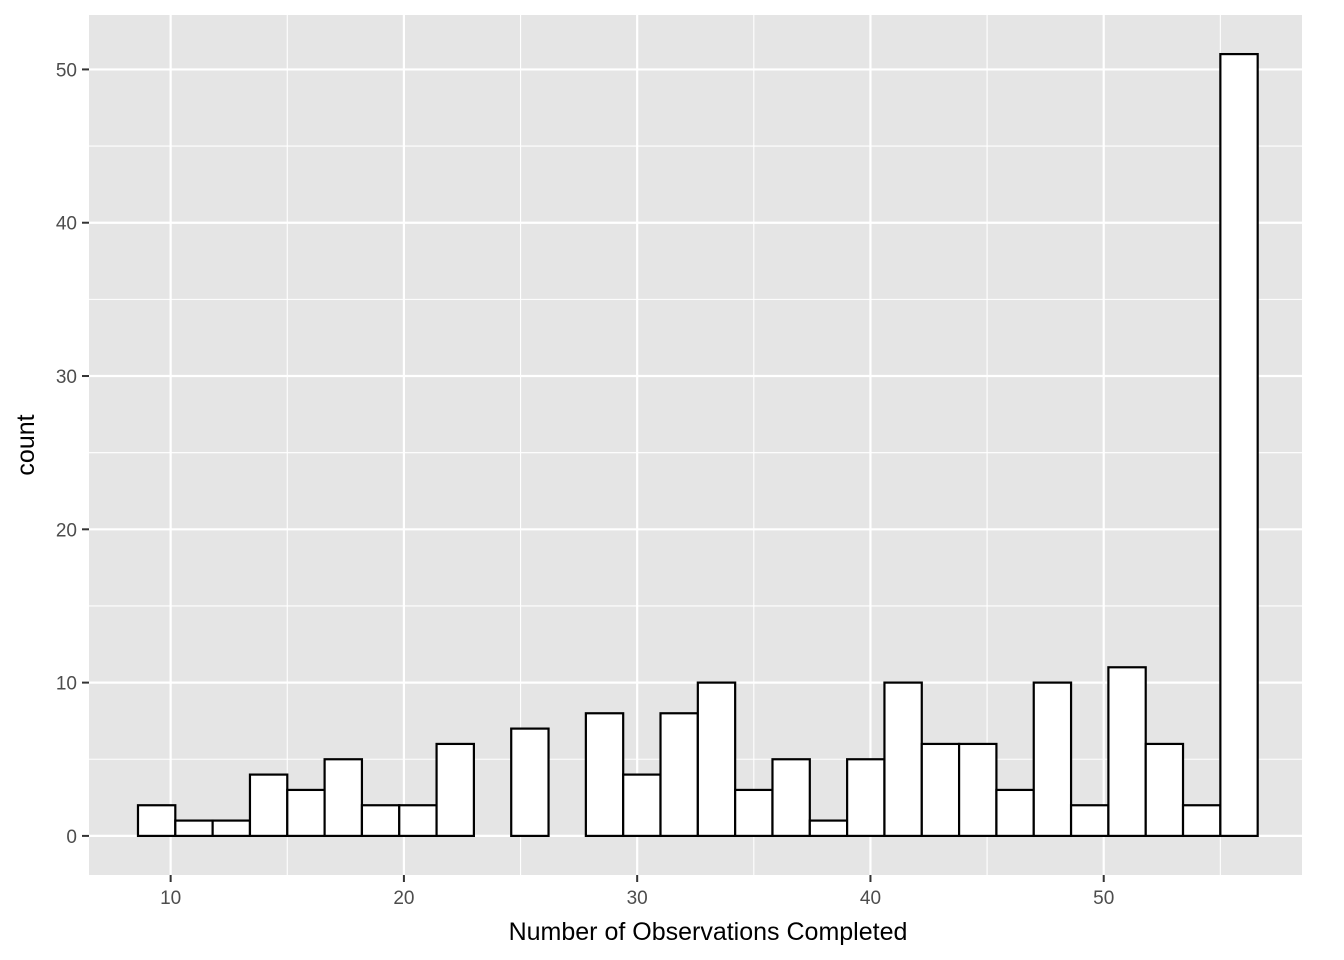  I want to click on y-tick-label: 10, so click(66, 684).